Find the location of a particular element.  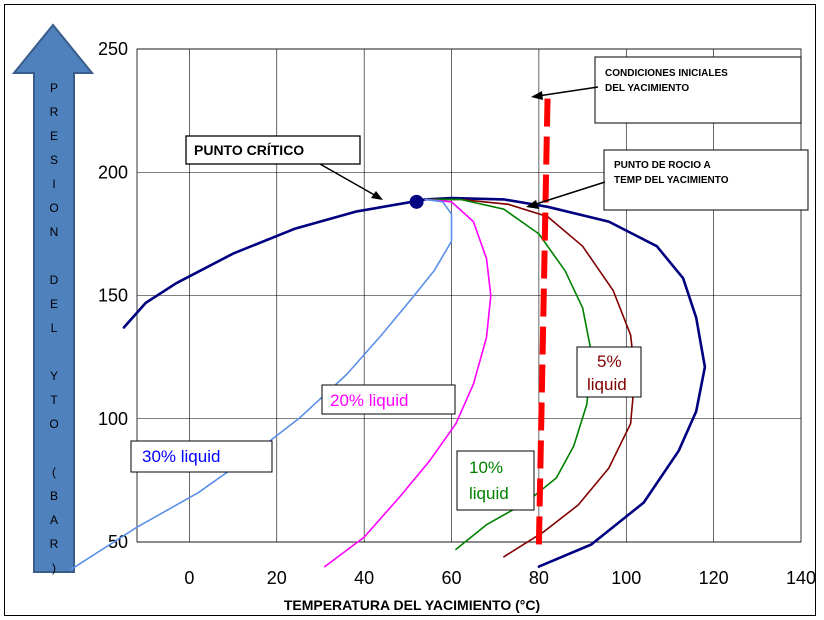

label-30-liquid: 30% liquid is located at coordinates (201, 456).